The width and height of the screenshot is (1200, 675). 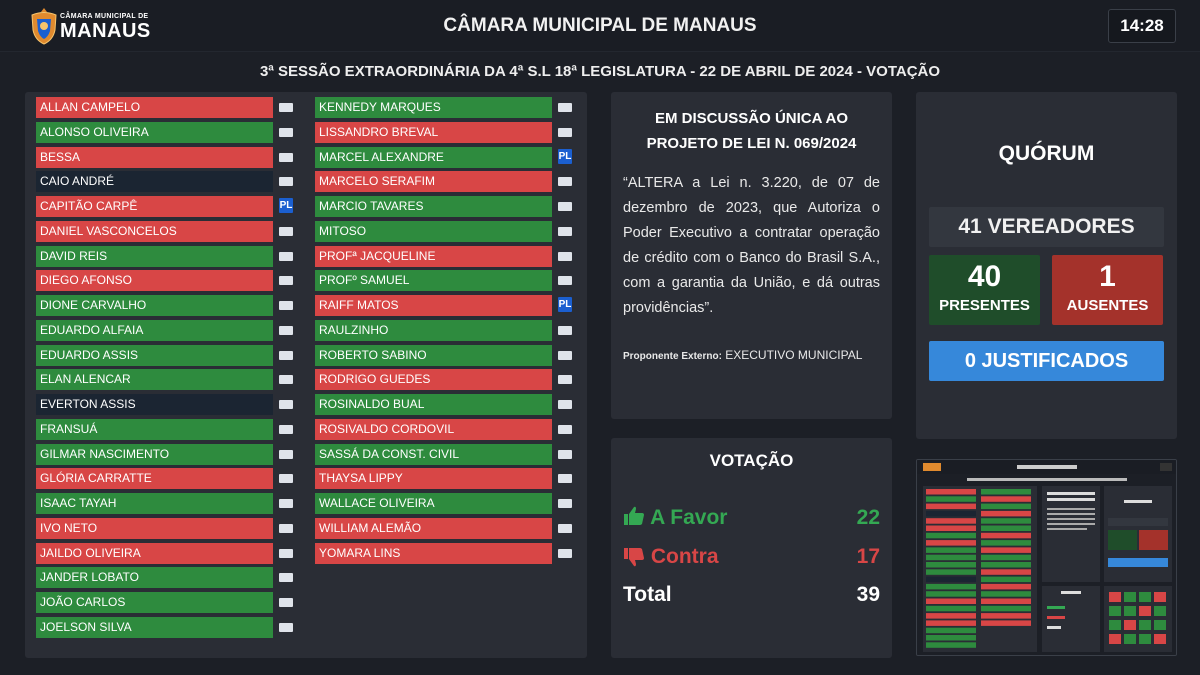 What do you see at coordinates (286, 205) in the screenshot?
I see `party-logo-icon: PL` at bounding box center [286, 205].